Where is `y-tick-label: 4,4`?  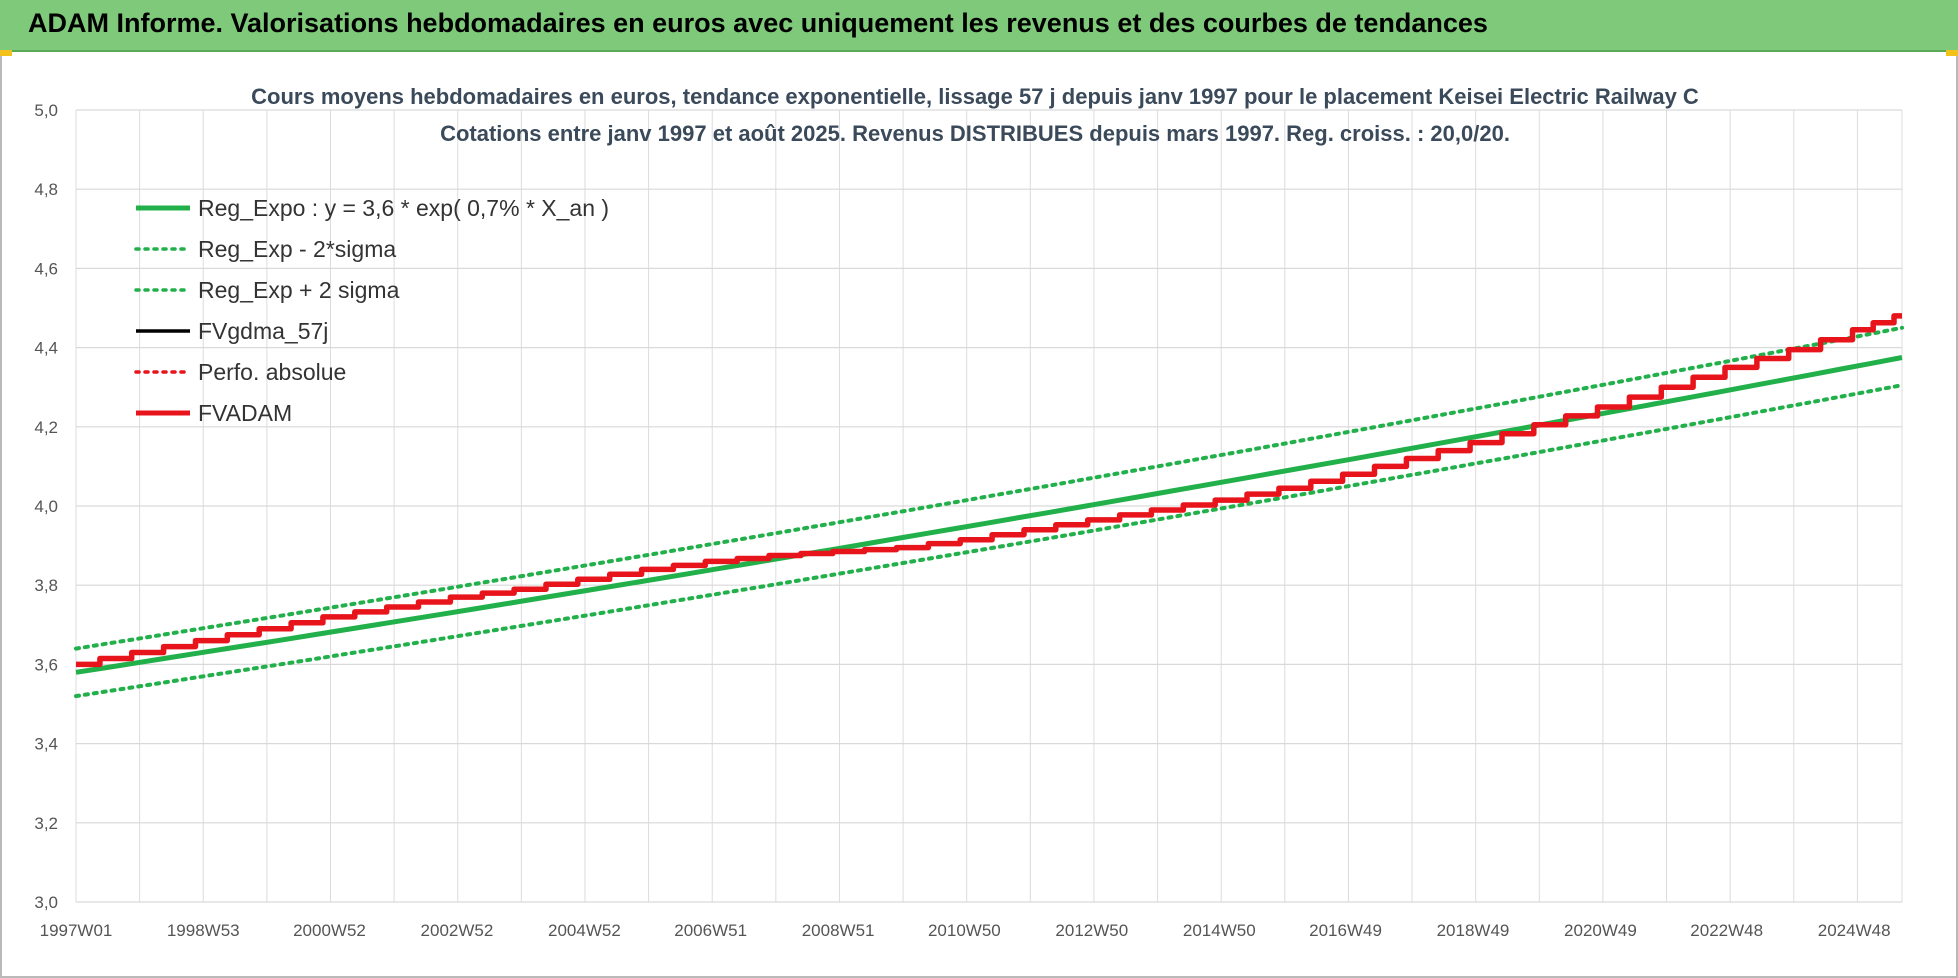 y-tick-label: 4,4 is located at coordinates (46, 348).